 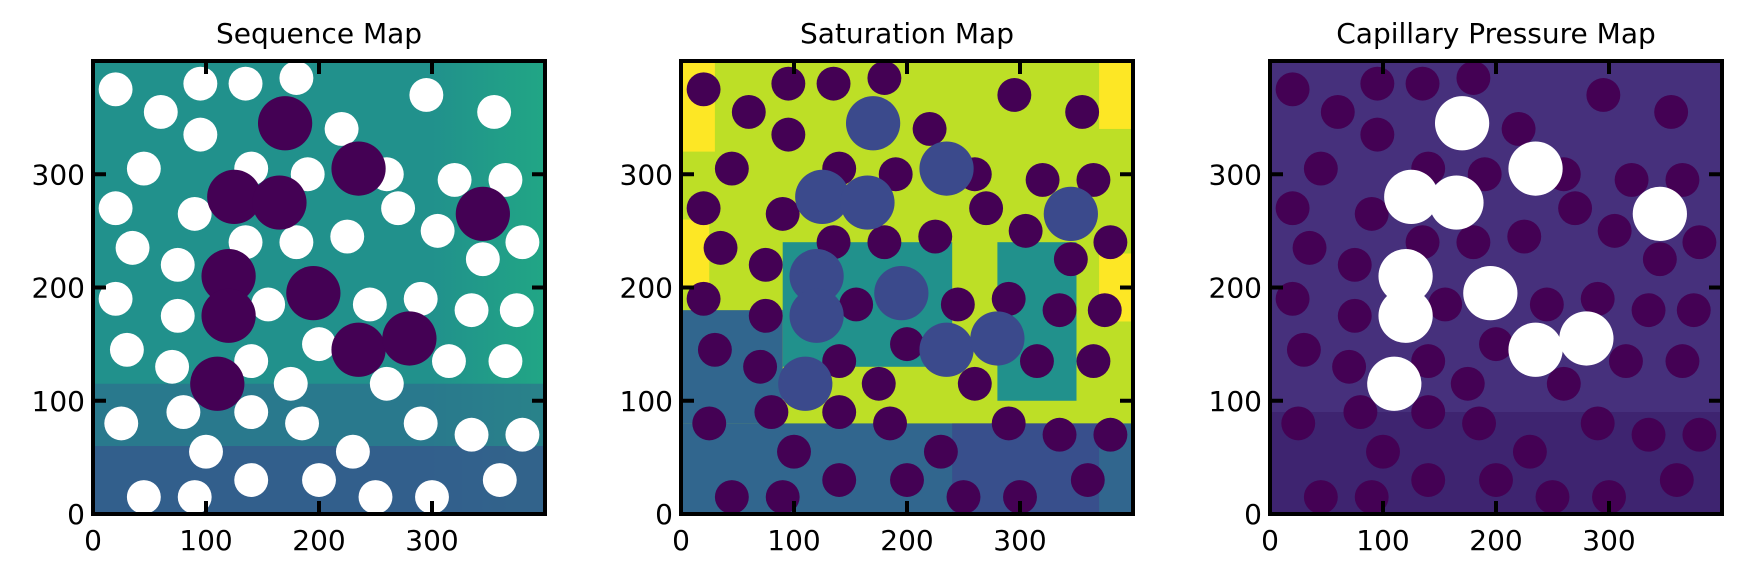 What do you see at coordinates (76, 514) in the screenshot?
I see `y-tick-label: 0` at bounding box center [76, 514].